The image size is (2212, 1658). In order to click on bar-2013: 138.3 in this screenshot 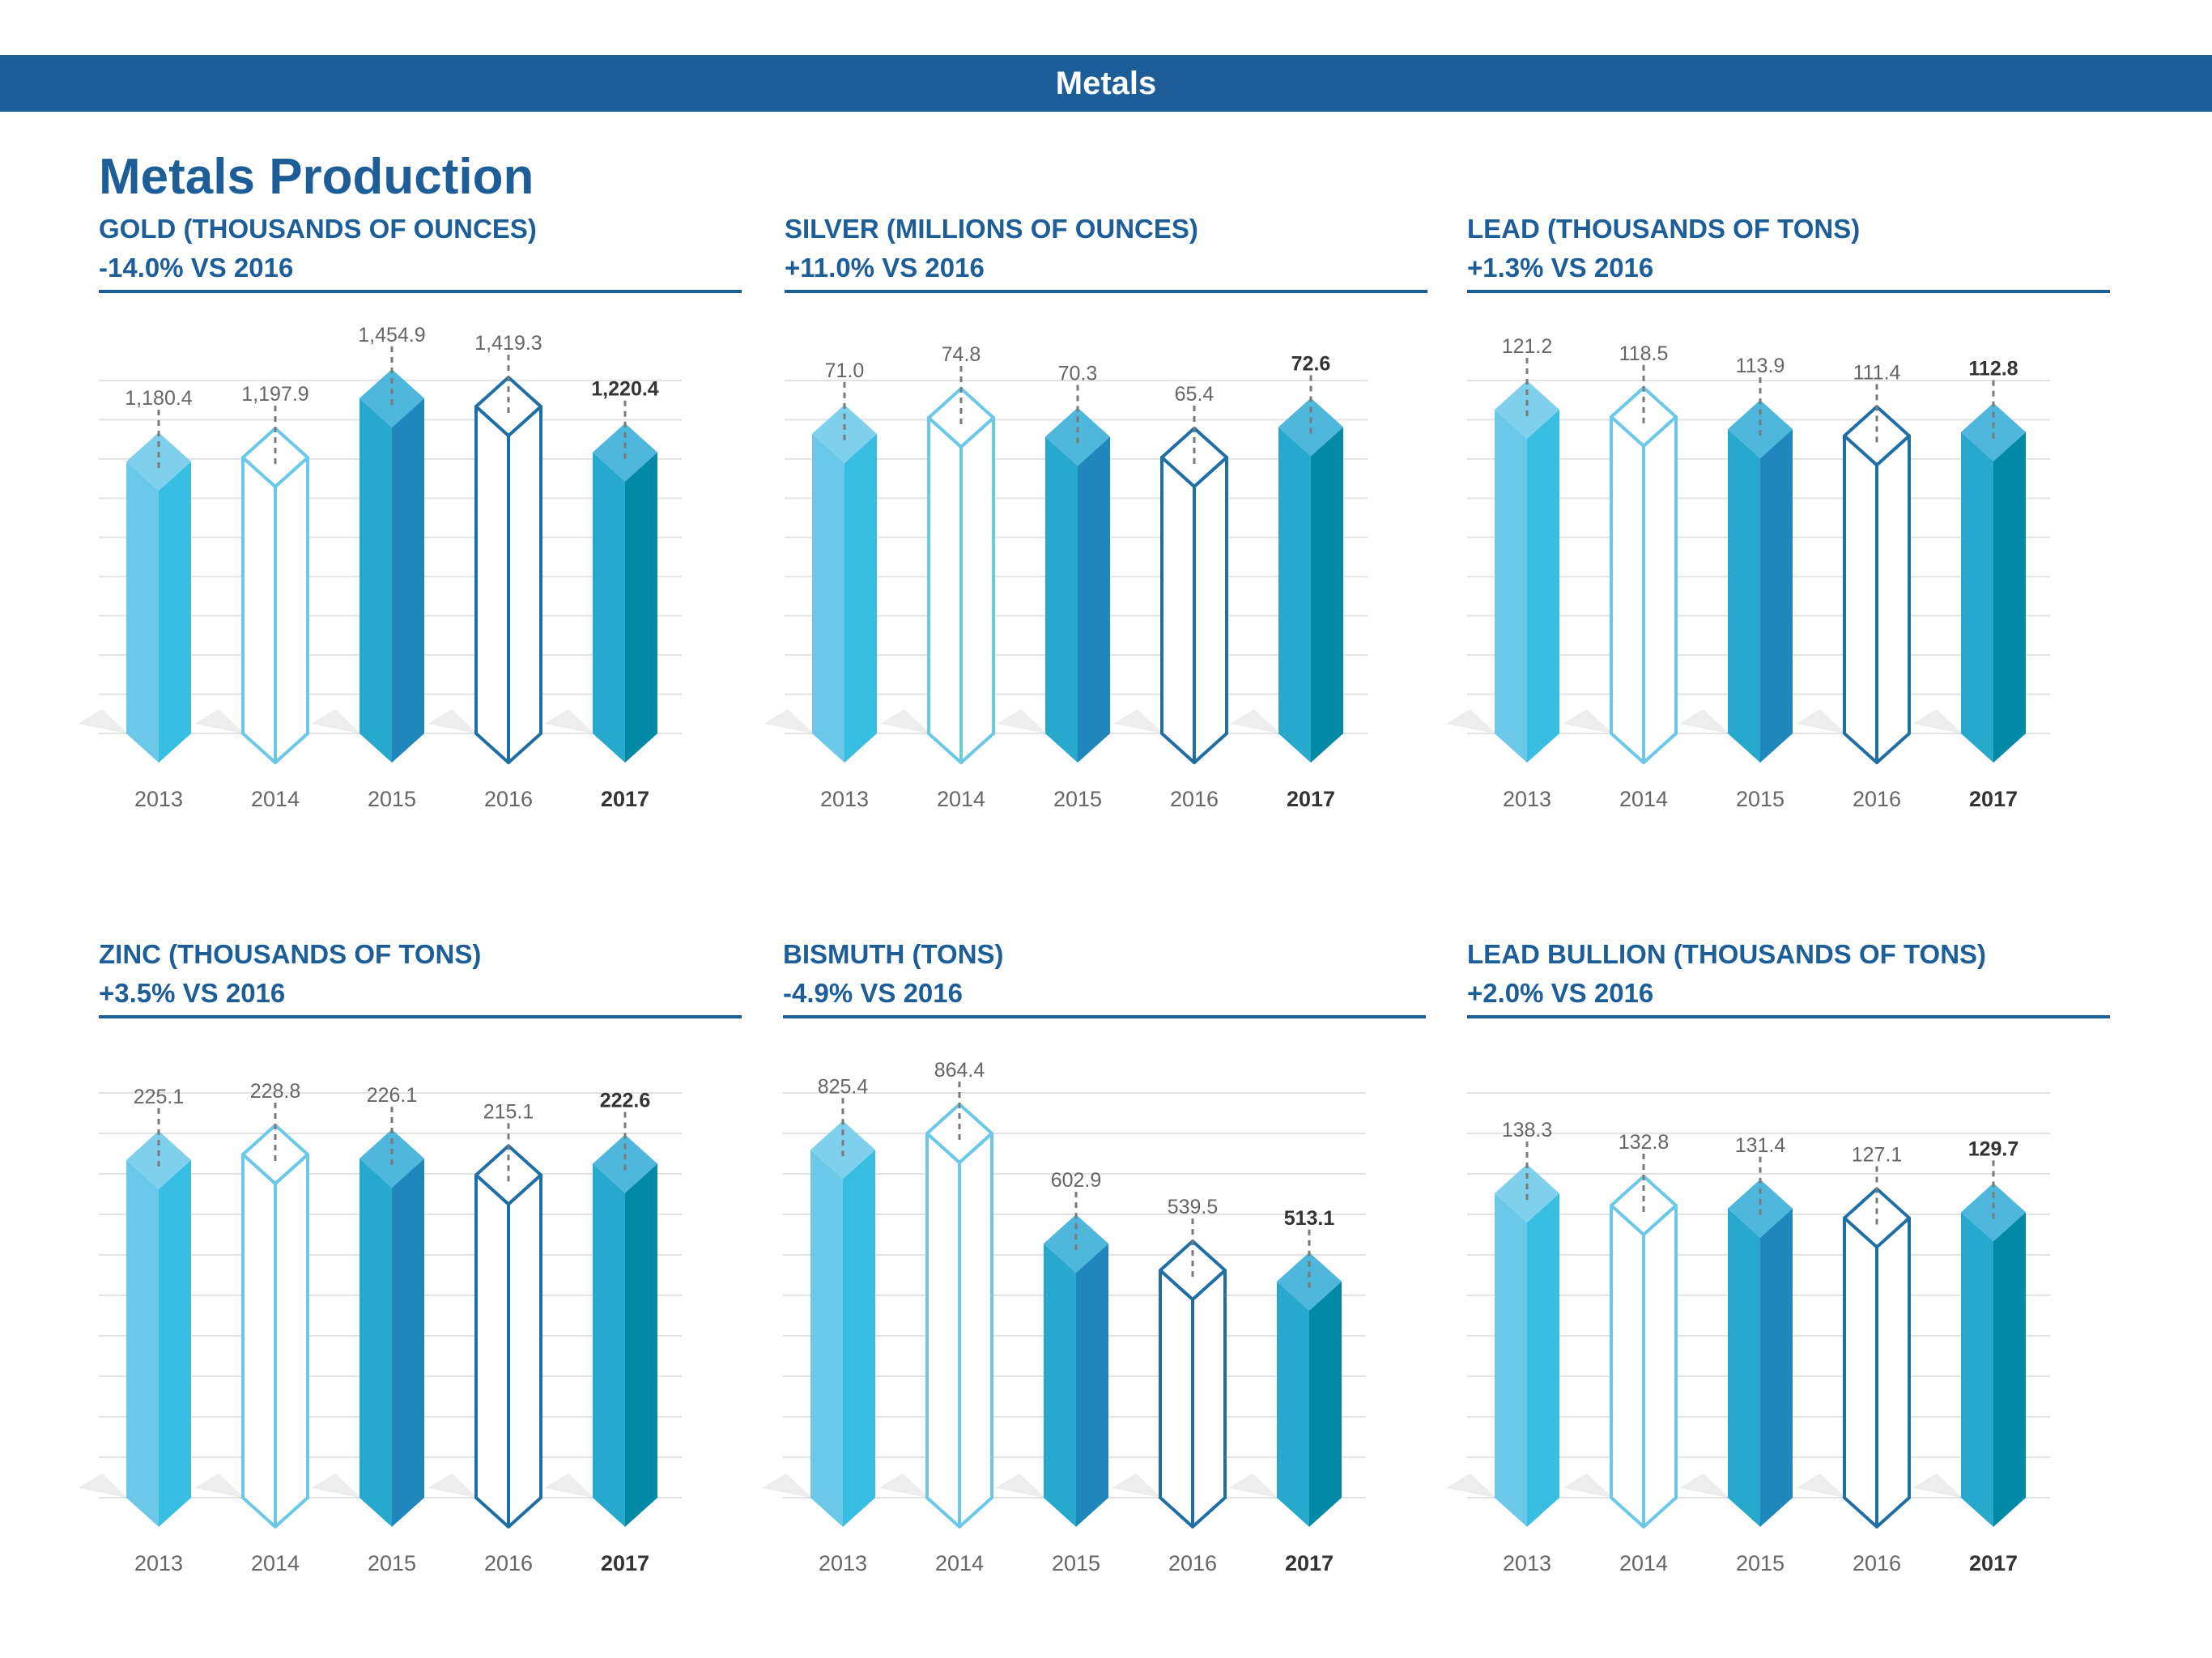, I will do `click(1503, 1323)`.